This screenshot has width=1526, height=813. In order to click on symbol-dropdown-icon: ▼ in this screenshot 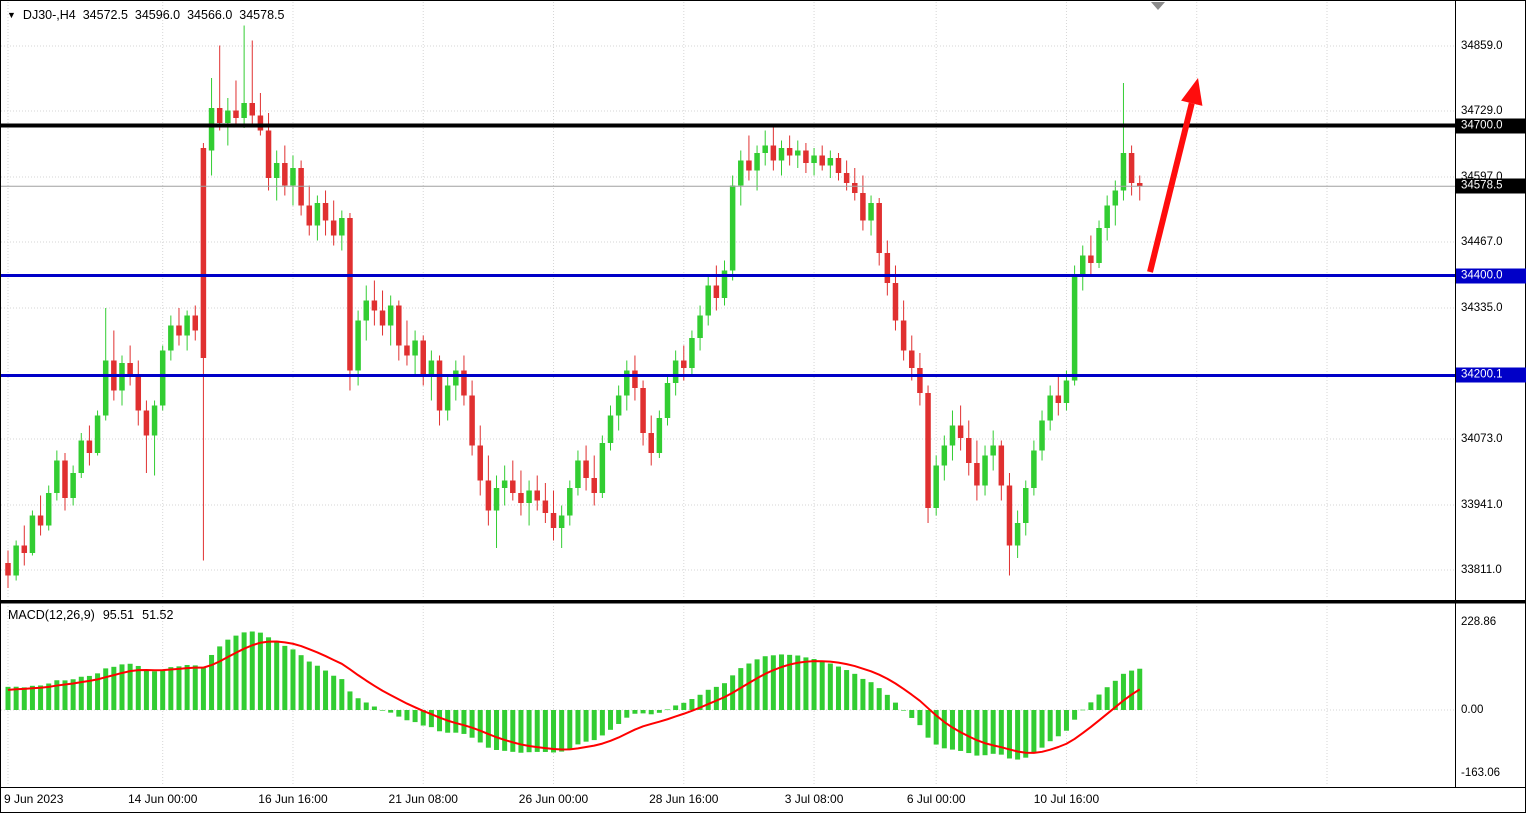, I will do `click(11, 14)`.